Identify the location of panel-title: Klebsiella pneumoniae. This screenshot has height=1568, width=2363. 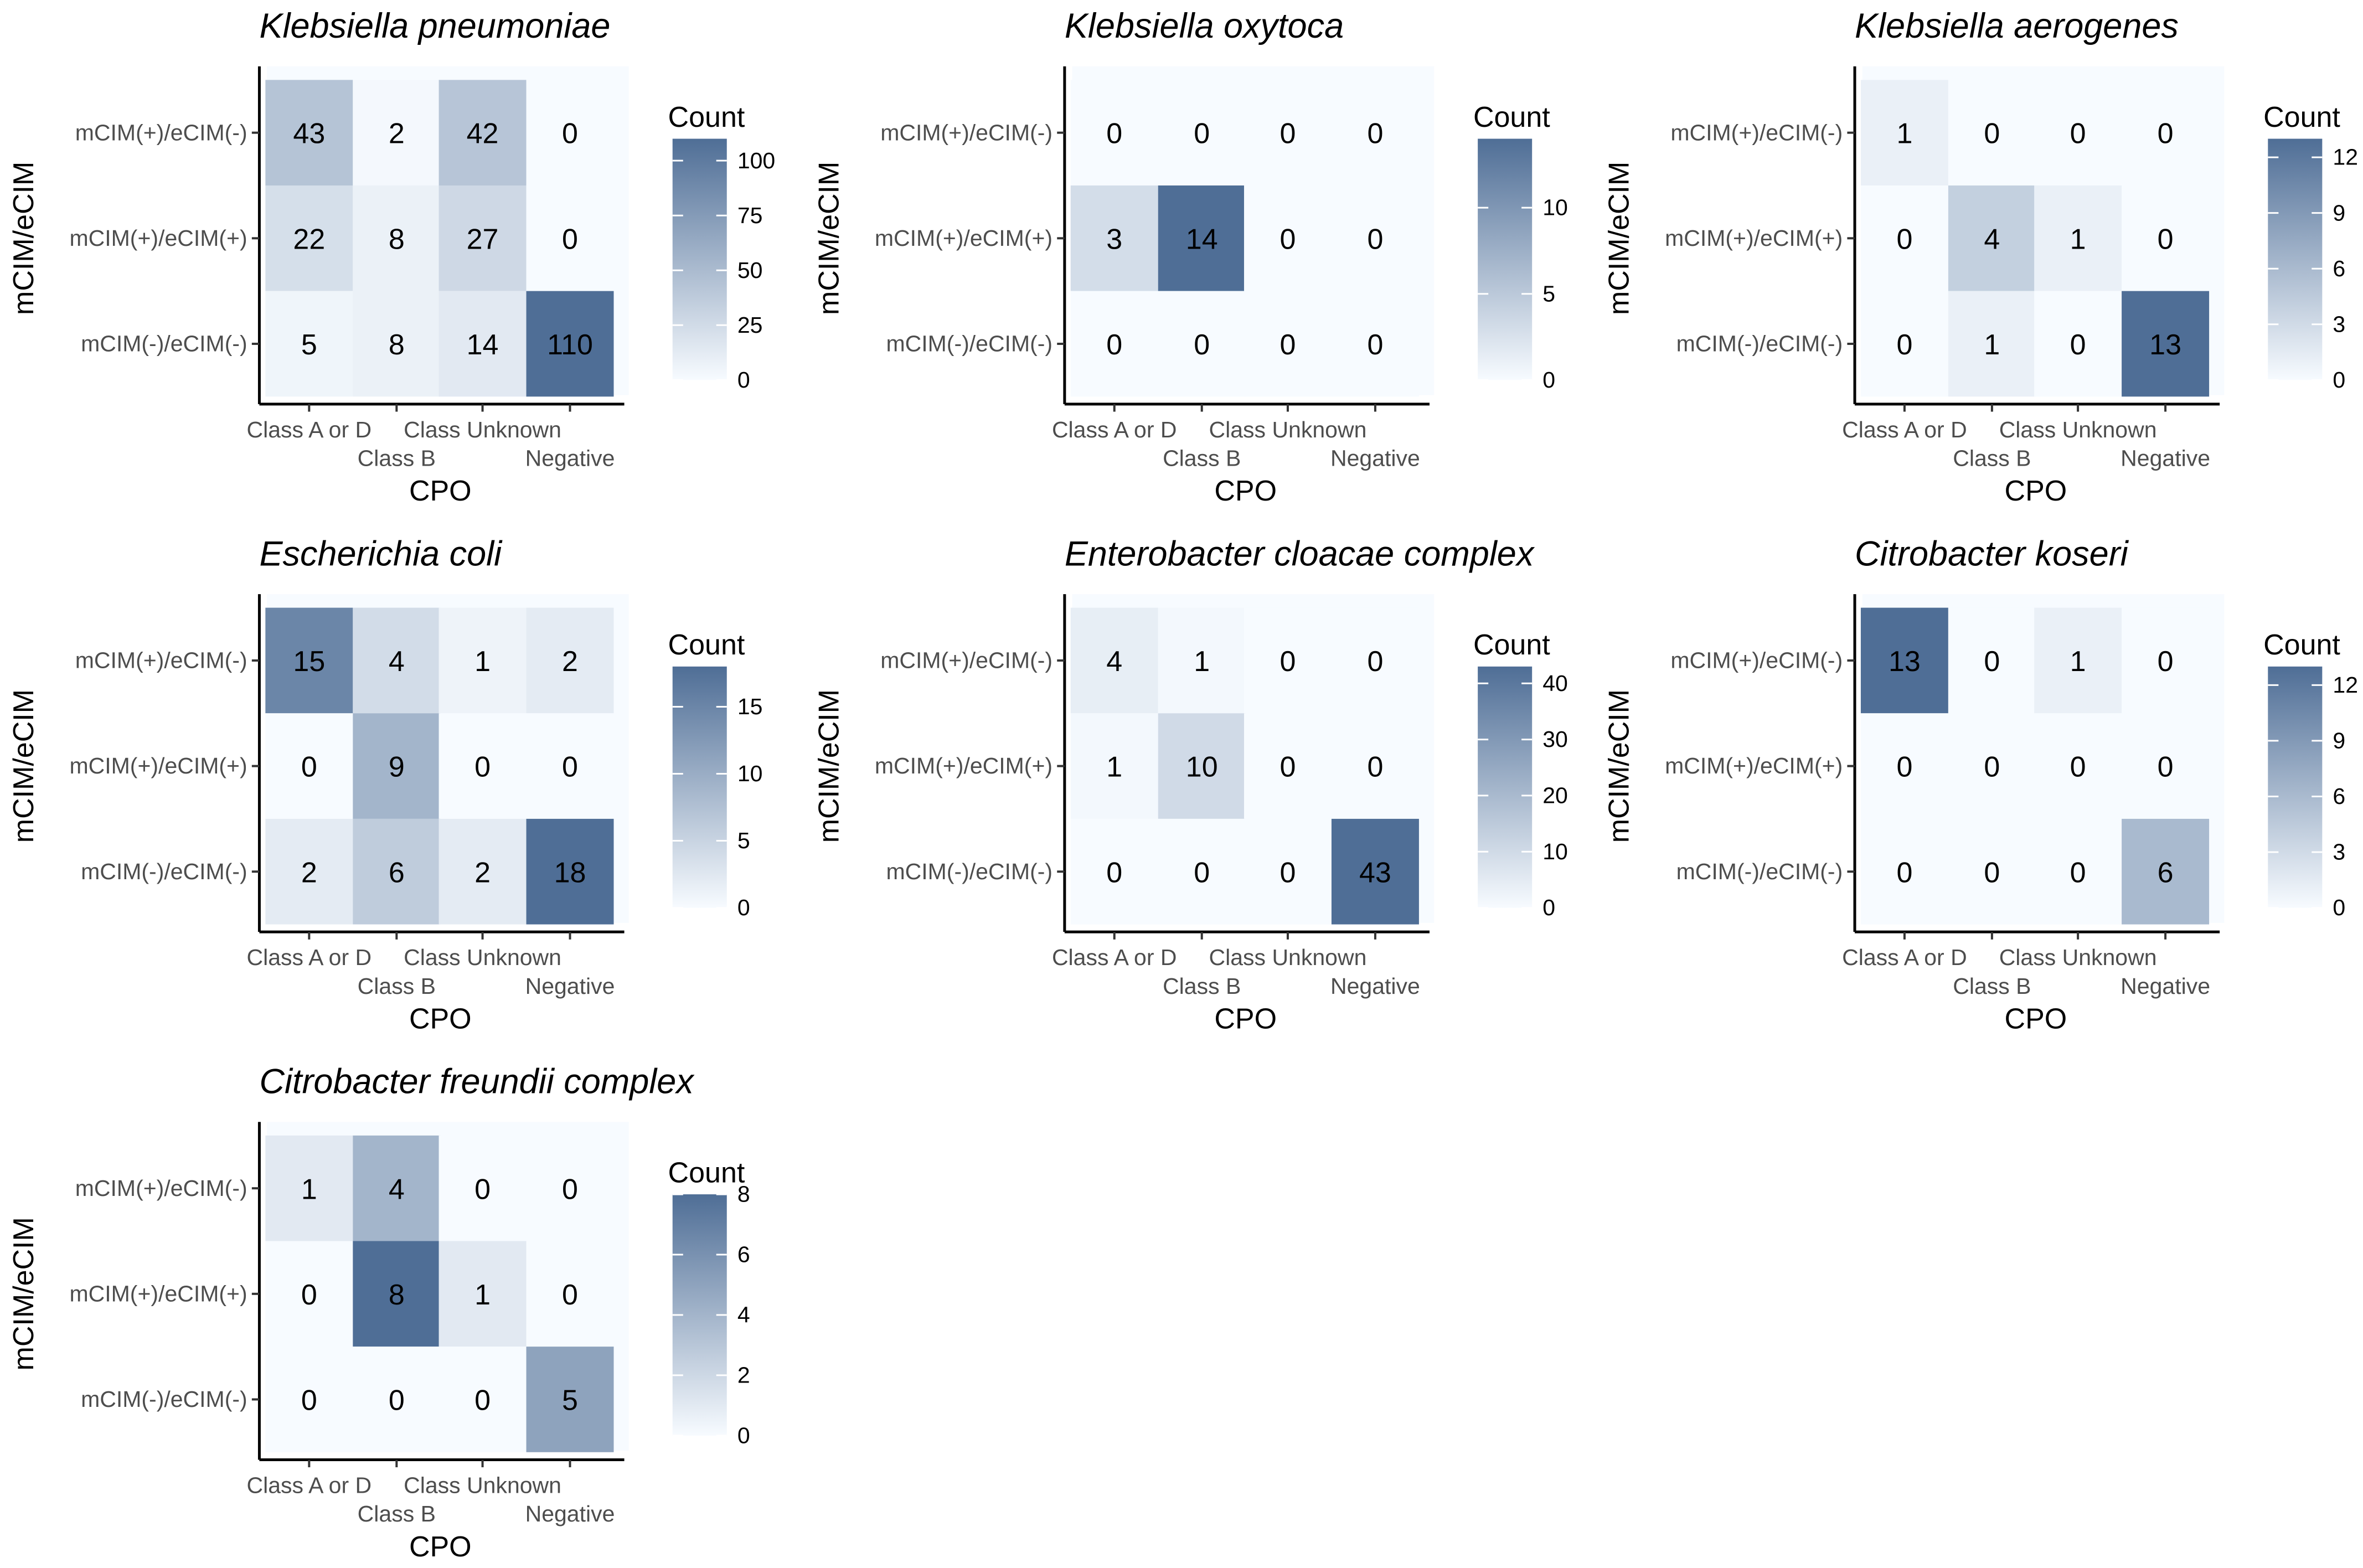
(434, 26).